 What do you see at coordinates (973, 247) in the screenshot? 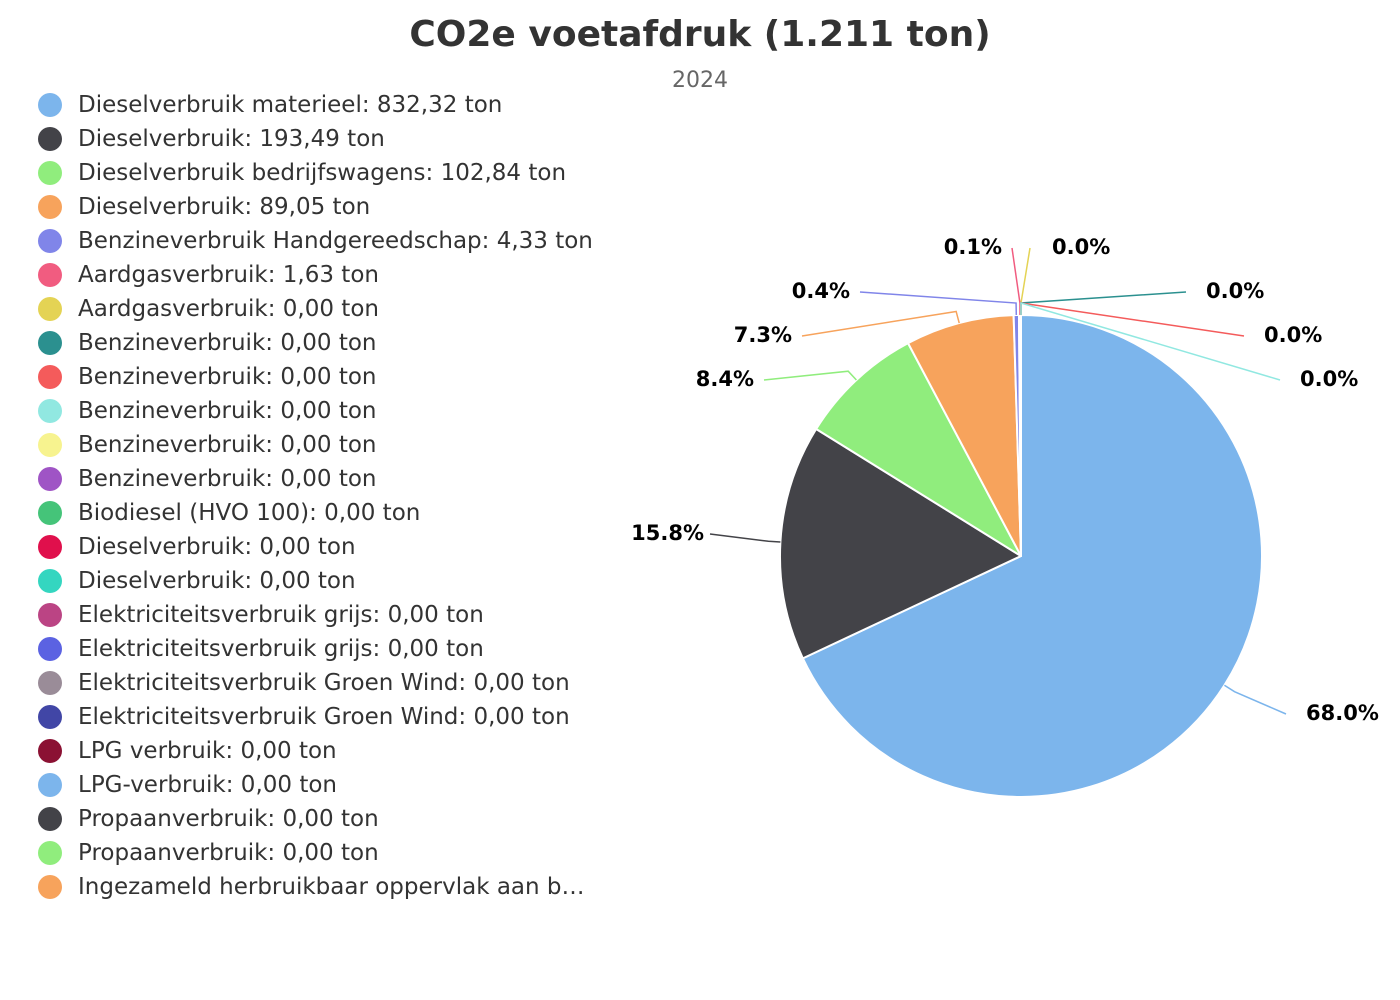
I see `data-label: 0.1%` at bounding box center [973, 247].